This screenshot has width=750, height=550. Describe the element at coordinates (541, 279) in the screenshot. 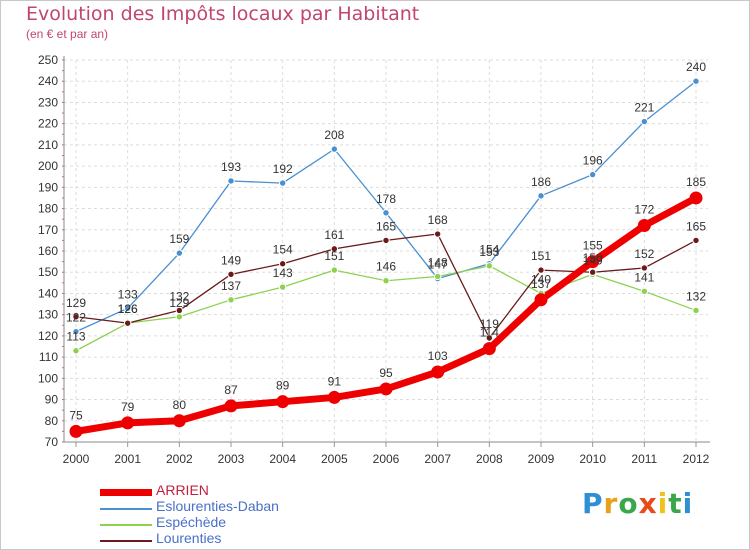

I see `data-label-esp-ch-de: 140` at that location.